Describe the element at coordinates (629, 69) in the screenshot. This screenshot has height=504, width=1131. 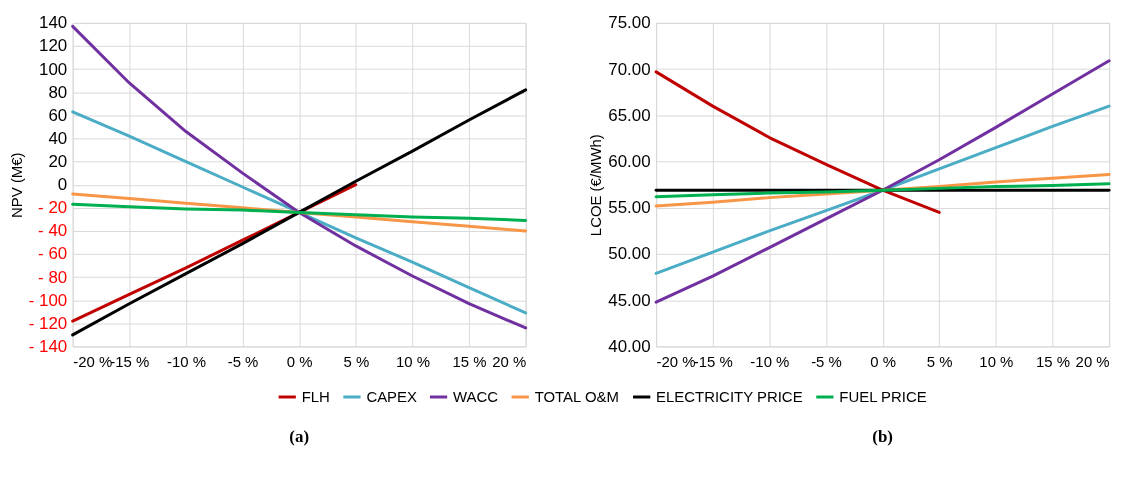
I see `y-tick-label: 70.00` at that location.